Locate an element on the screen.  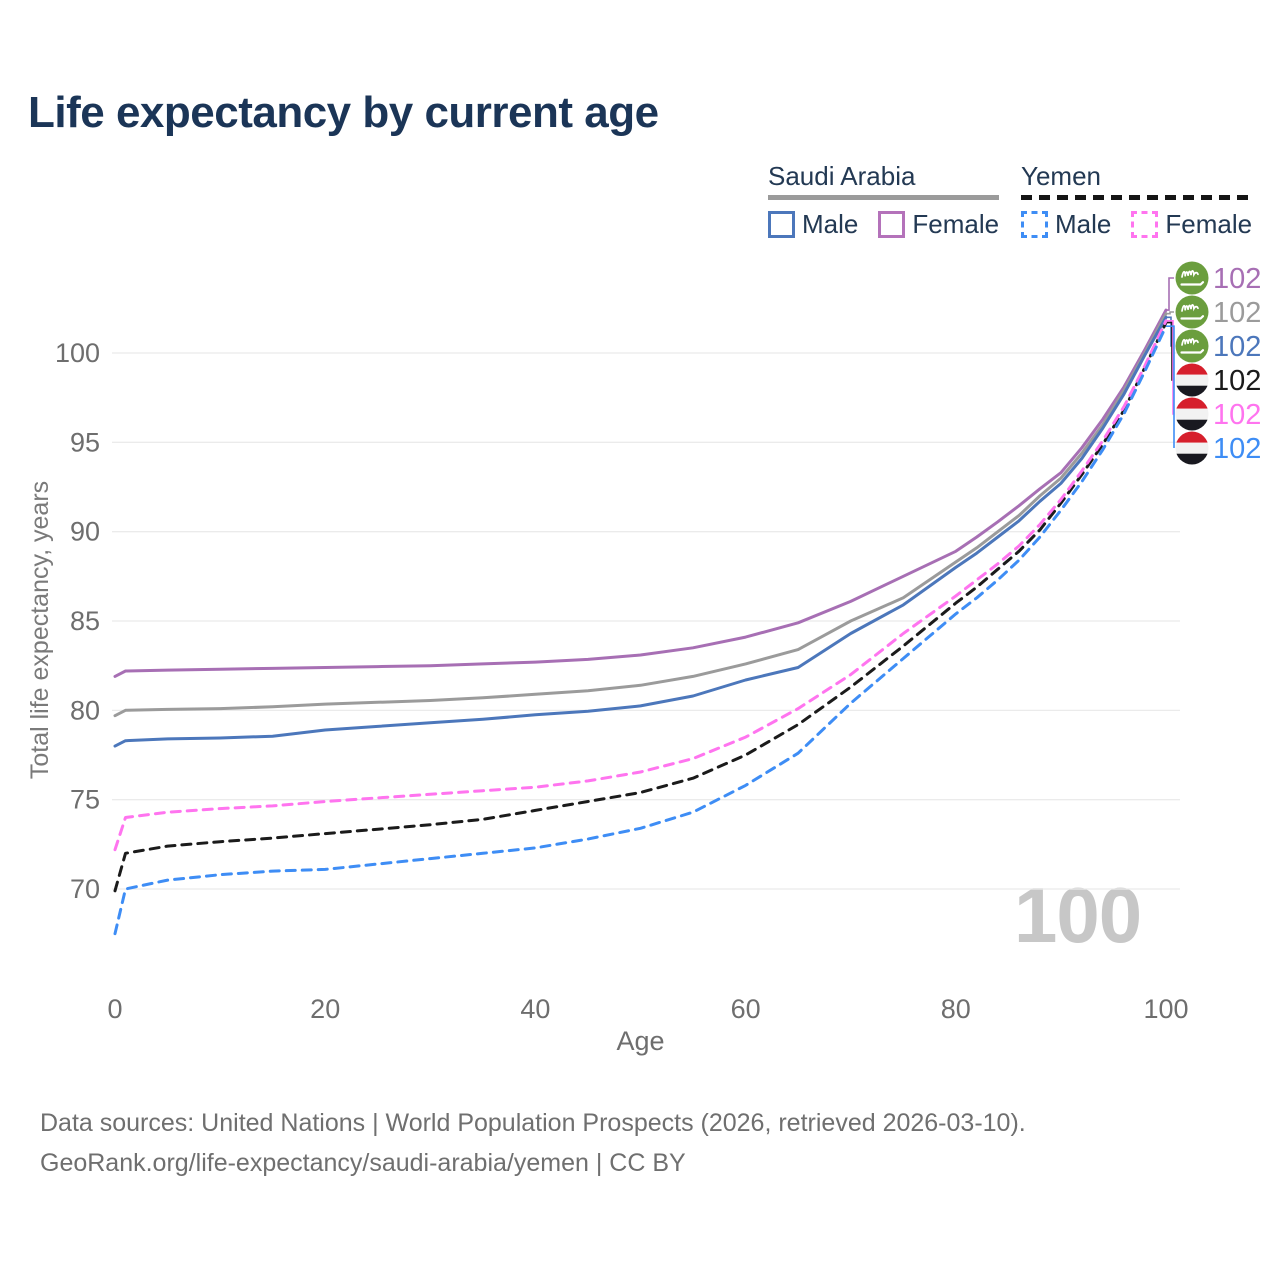
x-tick-label: 0 is located at coordinates (114, 1009).